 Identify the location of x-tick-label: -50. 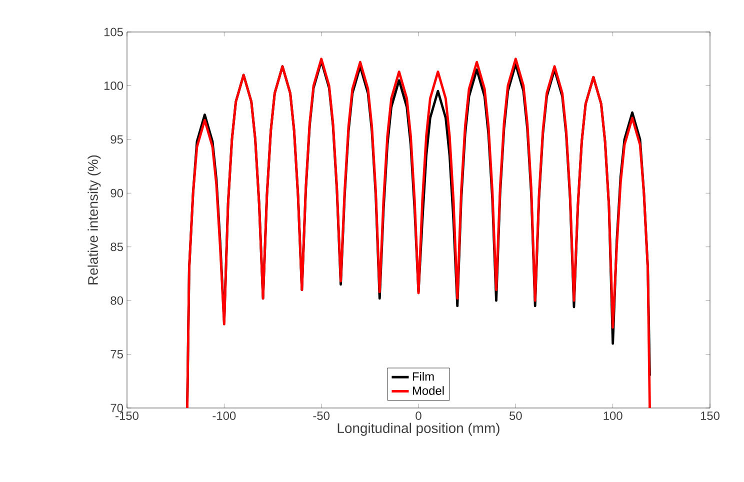
(321, 416).